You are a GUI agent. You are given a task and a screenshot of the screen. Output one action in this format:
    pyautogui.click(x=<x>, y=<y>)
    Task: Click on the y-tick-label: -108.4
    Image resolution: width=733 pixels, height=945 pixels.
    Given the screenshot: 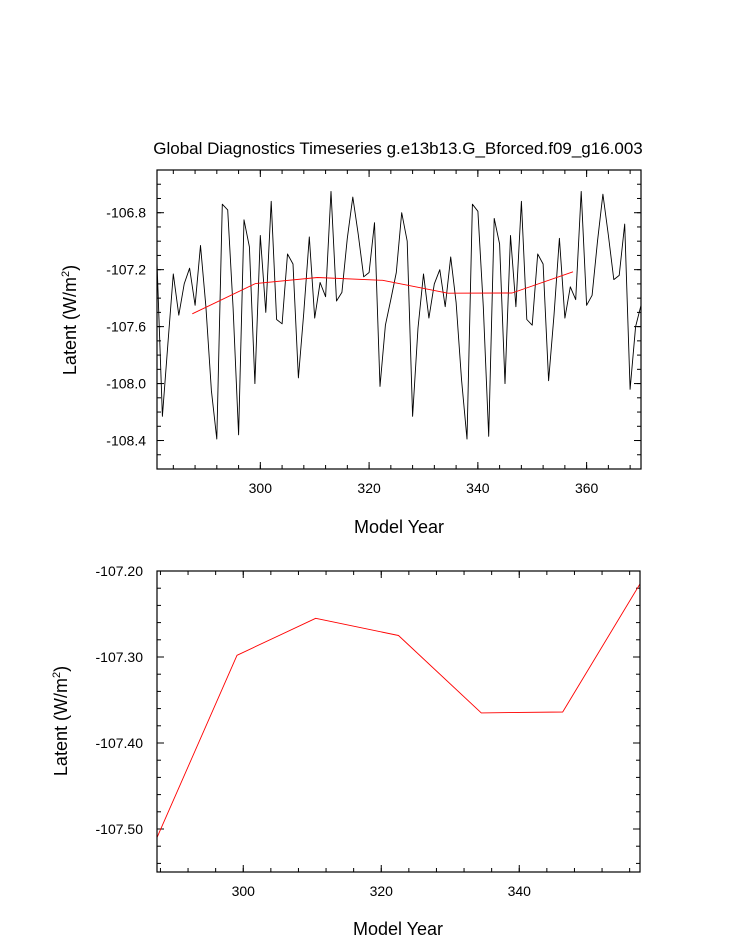 What is the action you would take?
    pyautogui.click(x=126, y=441)
    